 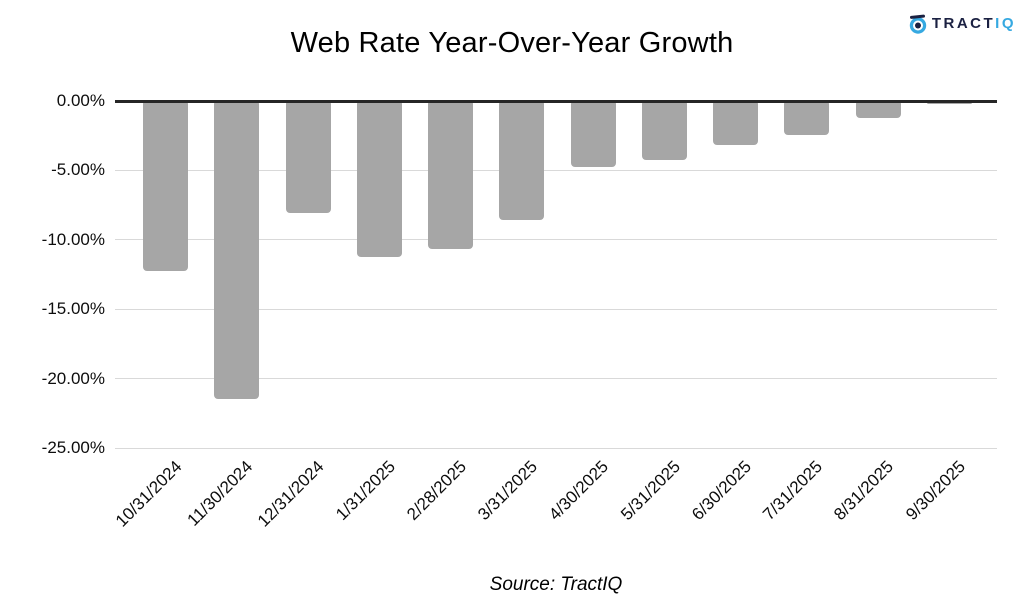 I want to click on bar-6/30/2025, so click(x=736, y=123).